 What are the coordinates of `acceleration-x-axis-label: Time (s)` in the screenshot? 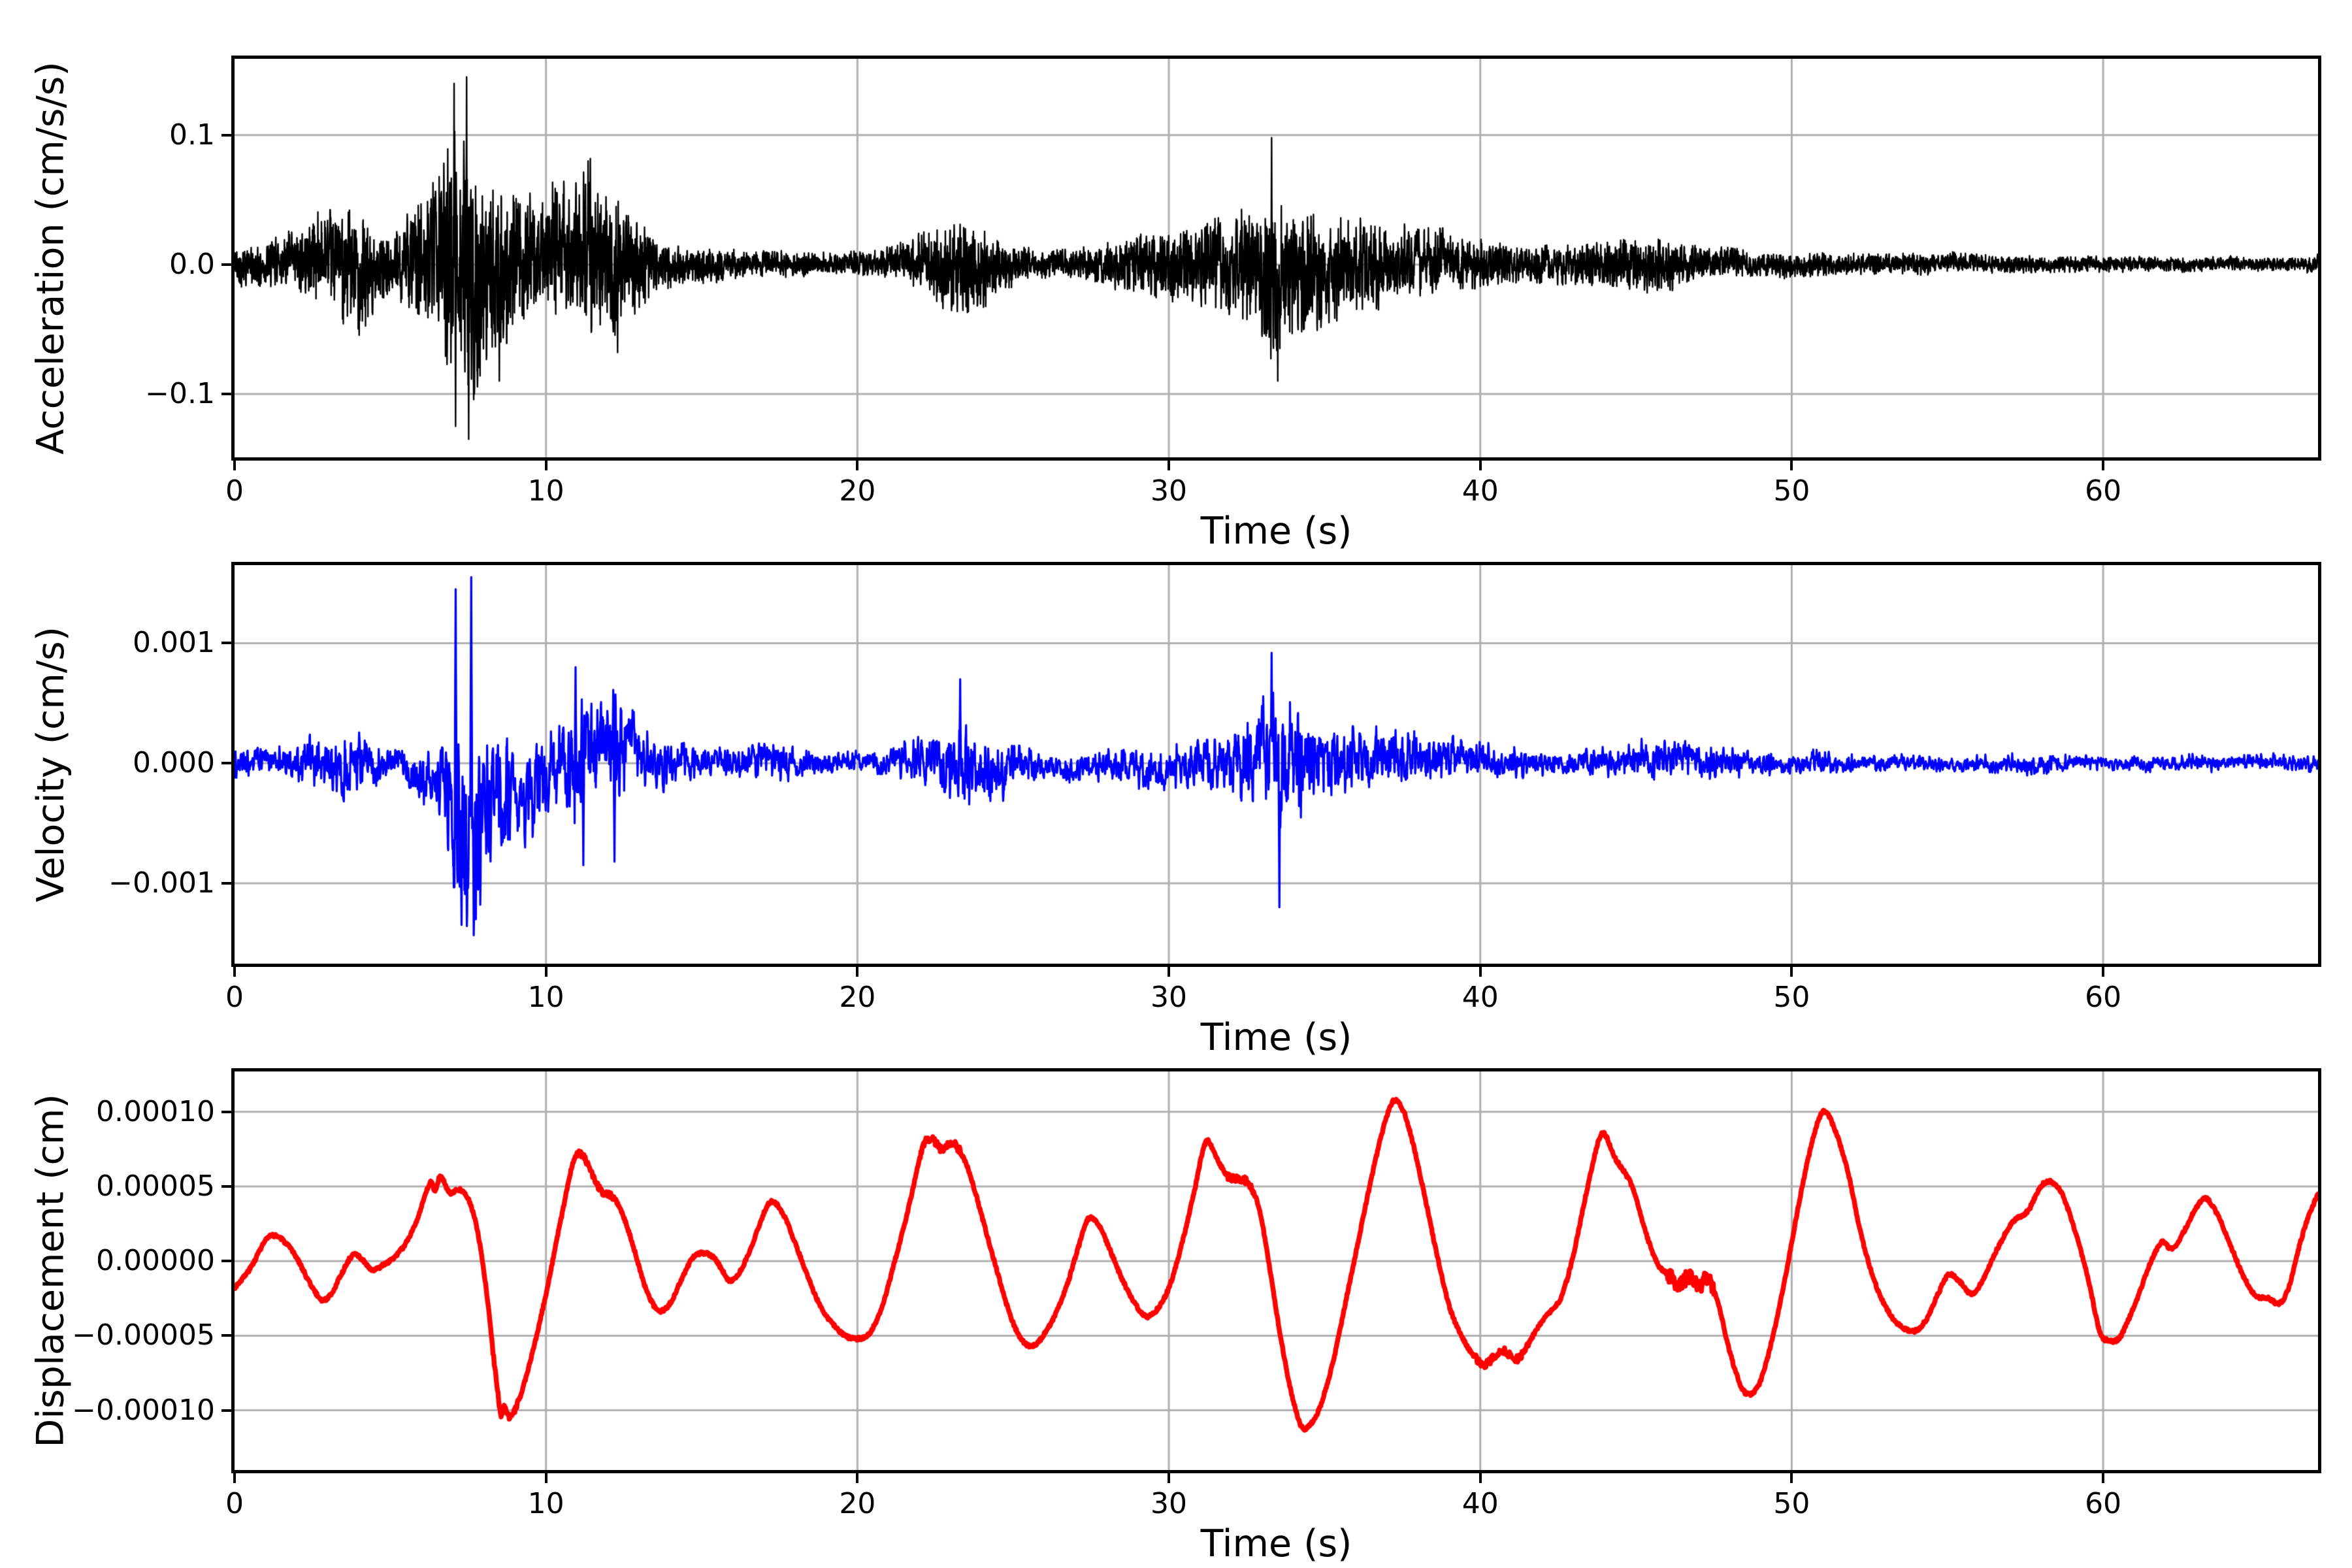 It's located at (1276, 531).